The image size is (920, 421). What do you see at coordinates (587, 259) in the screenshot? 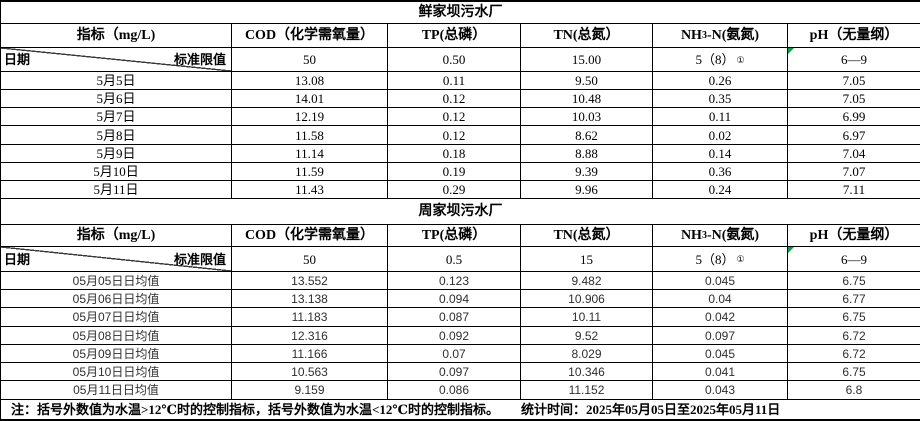
I see `p2-tn-limit: 15` at bounding box center [587, 259].